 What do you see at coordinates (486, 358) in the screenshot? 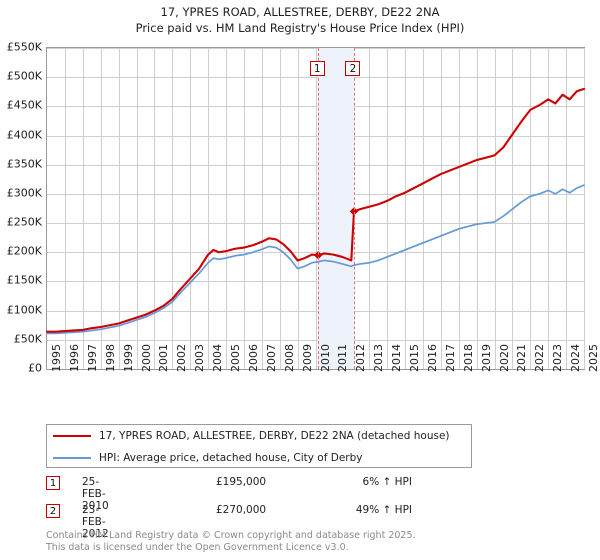
I see `x-axis-tick-label: 2019` at bounding box center [486, 358].